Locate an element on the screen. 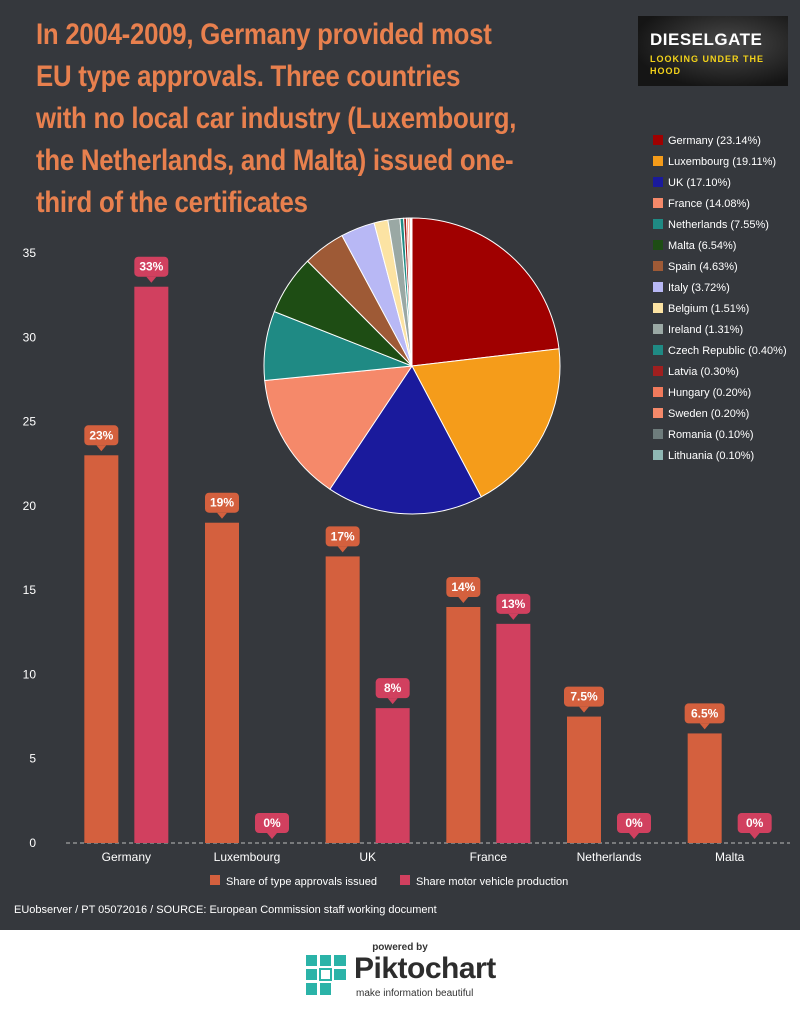 The height and width of the screenshot is (1012, 800). legend-label: Share of type approvals issued is located at coordinates (301, 882).